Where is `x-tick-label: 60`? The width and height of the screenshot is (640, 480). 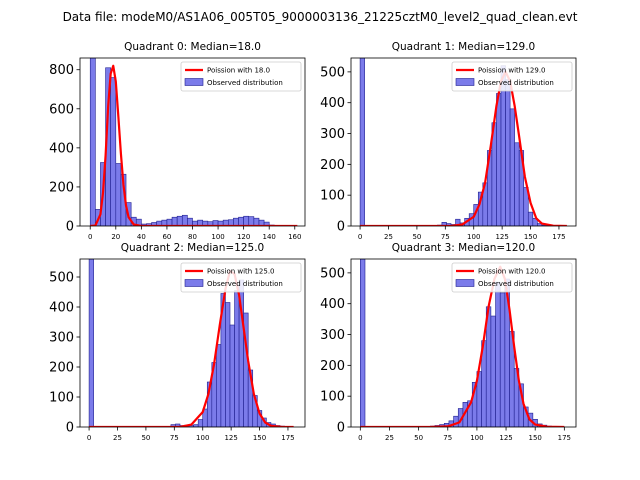
x-tick-label: 60 is located at coordinates (166, 237).